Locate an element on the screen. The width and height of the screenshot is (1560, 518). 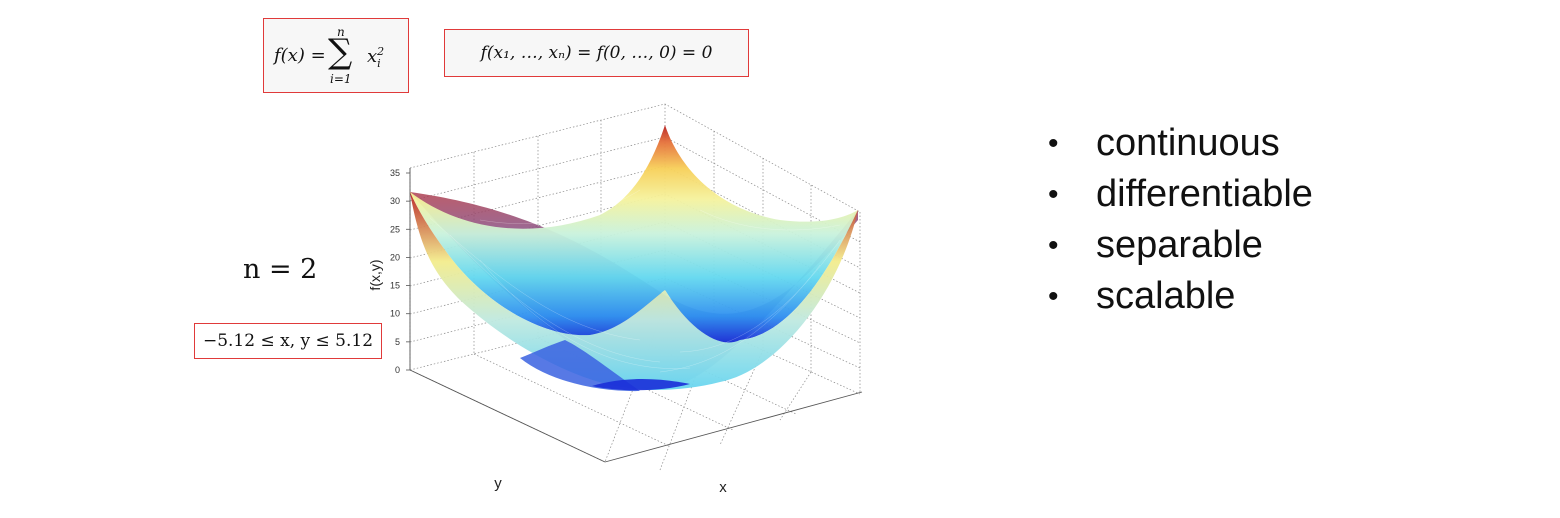
z-tick-label: 20 is located at coordinates (395, 257).